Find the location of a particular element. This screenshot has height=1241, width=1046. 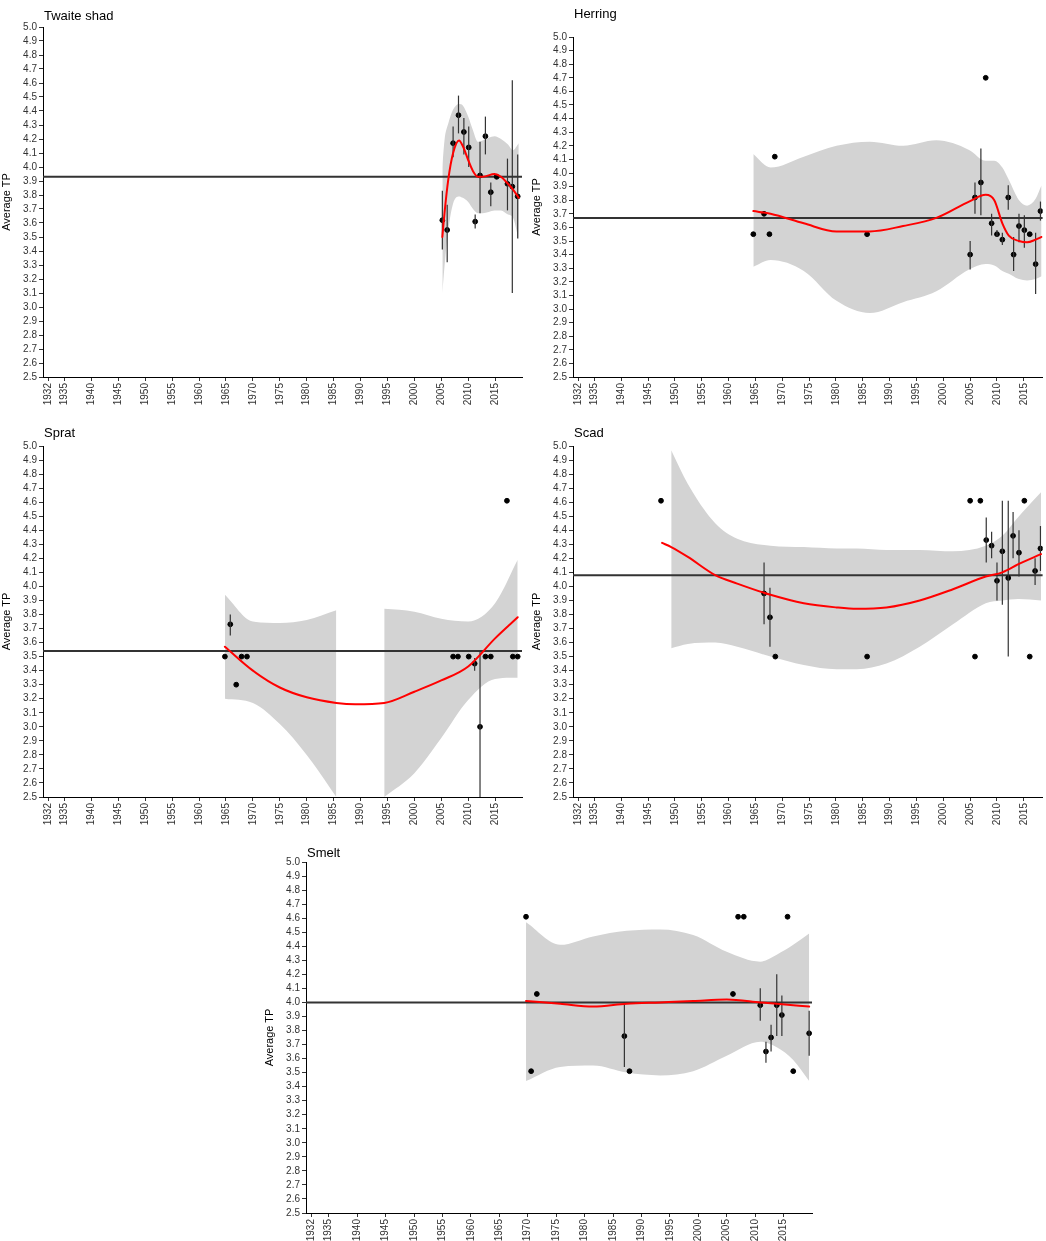

x-tick-label: 1985 is located at coordinates (612, 1229).